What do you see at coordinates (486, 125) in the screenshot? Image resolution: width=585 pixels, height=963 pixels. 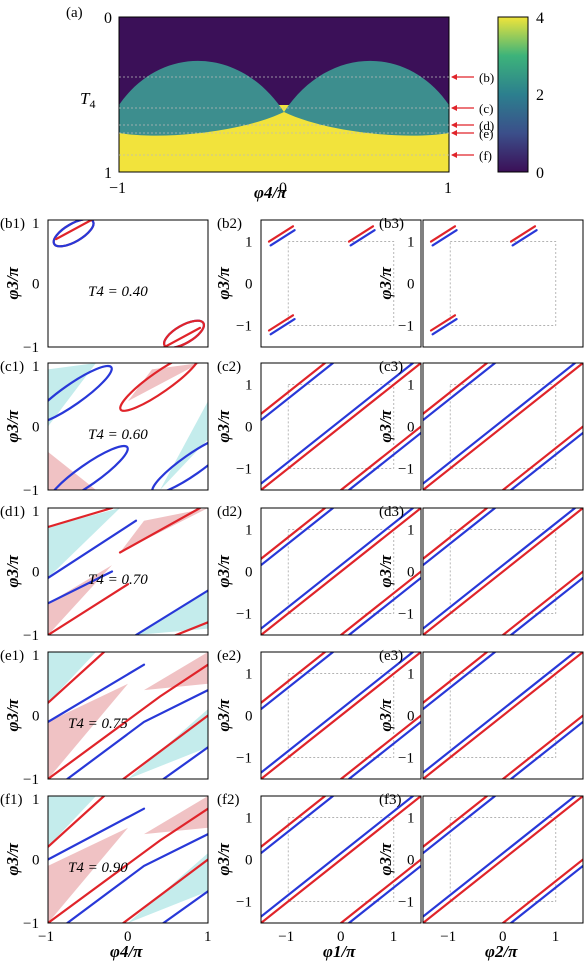 I see `marker-label: (d)` at bounding box center [486, 125].